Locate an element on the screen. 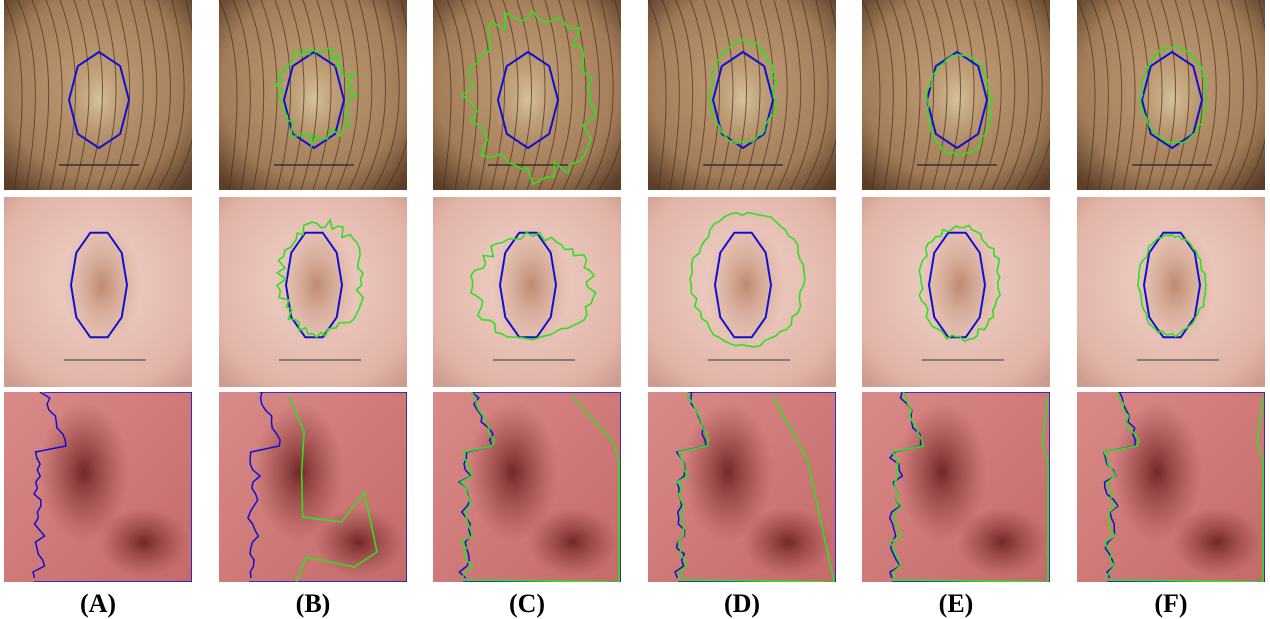  panel-label: (C) is located at coordinates (527, 603).